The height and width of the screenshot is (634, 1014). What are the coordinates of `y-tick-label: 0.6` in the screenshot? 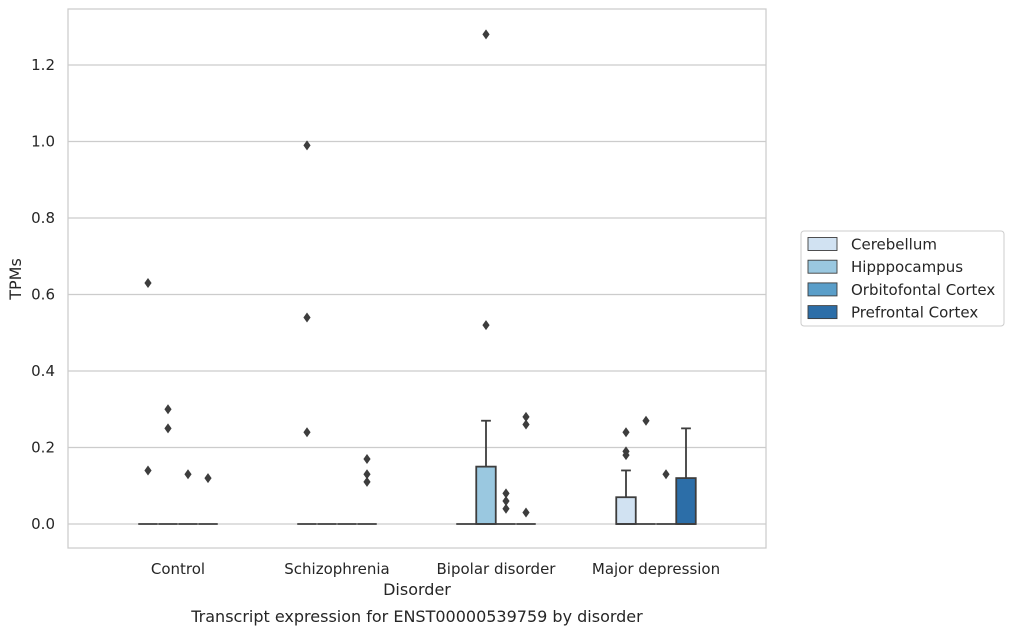 It's located at (43, 295).